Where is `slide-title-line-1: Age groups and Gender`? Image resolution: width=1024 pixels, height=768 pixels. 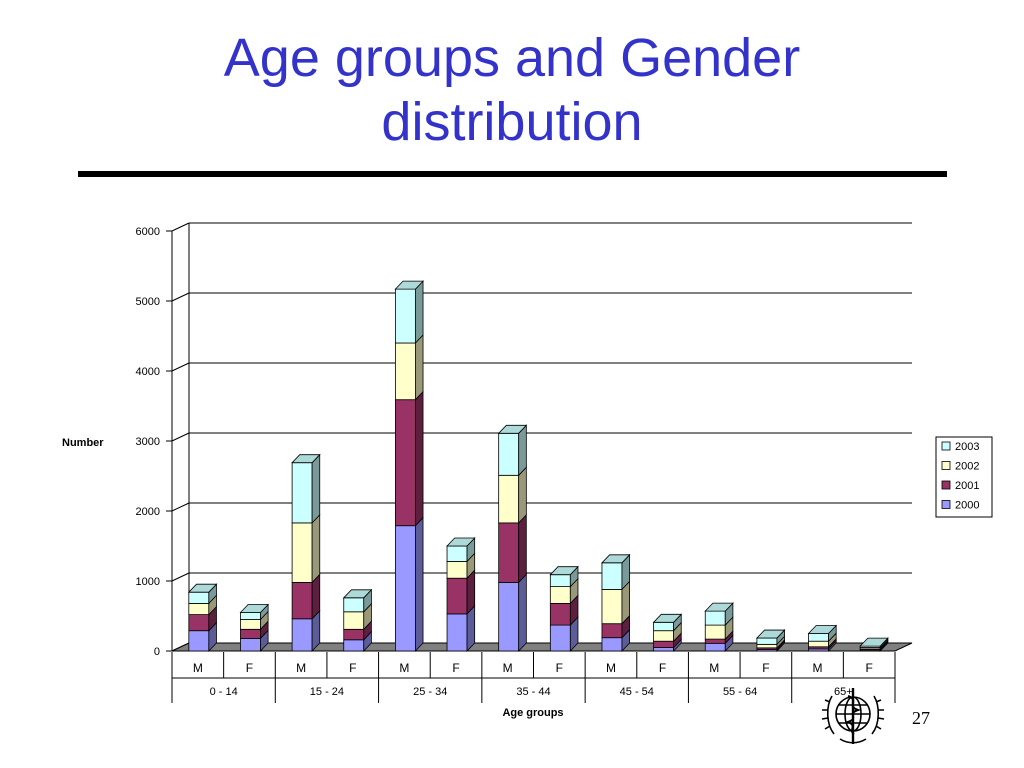
slide-title-line-1: Age groups and Gender is located at coordinates (512, 58).